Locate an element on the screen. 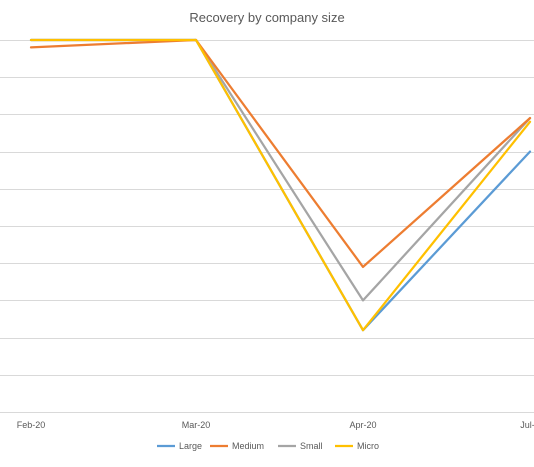  legend: Large Medium Small Micro is located at coordinates (268, 446).